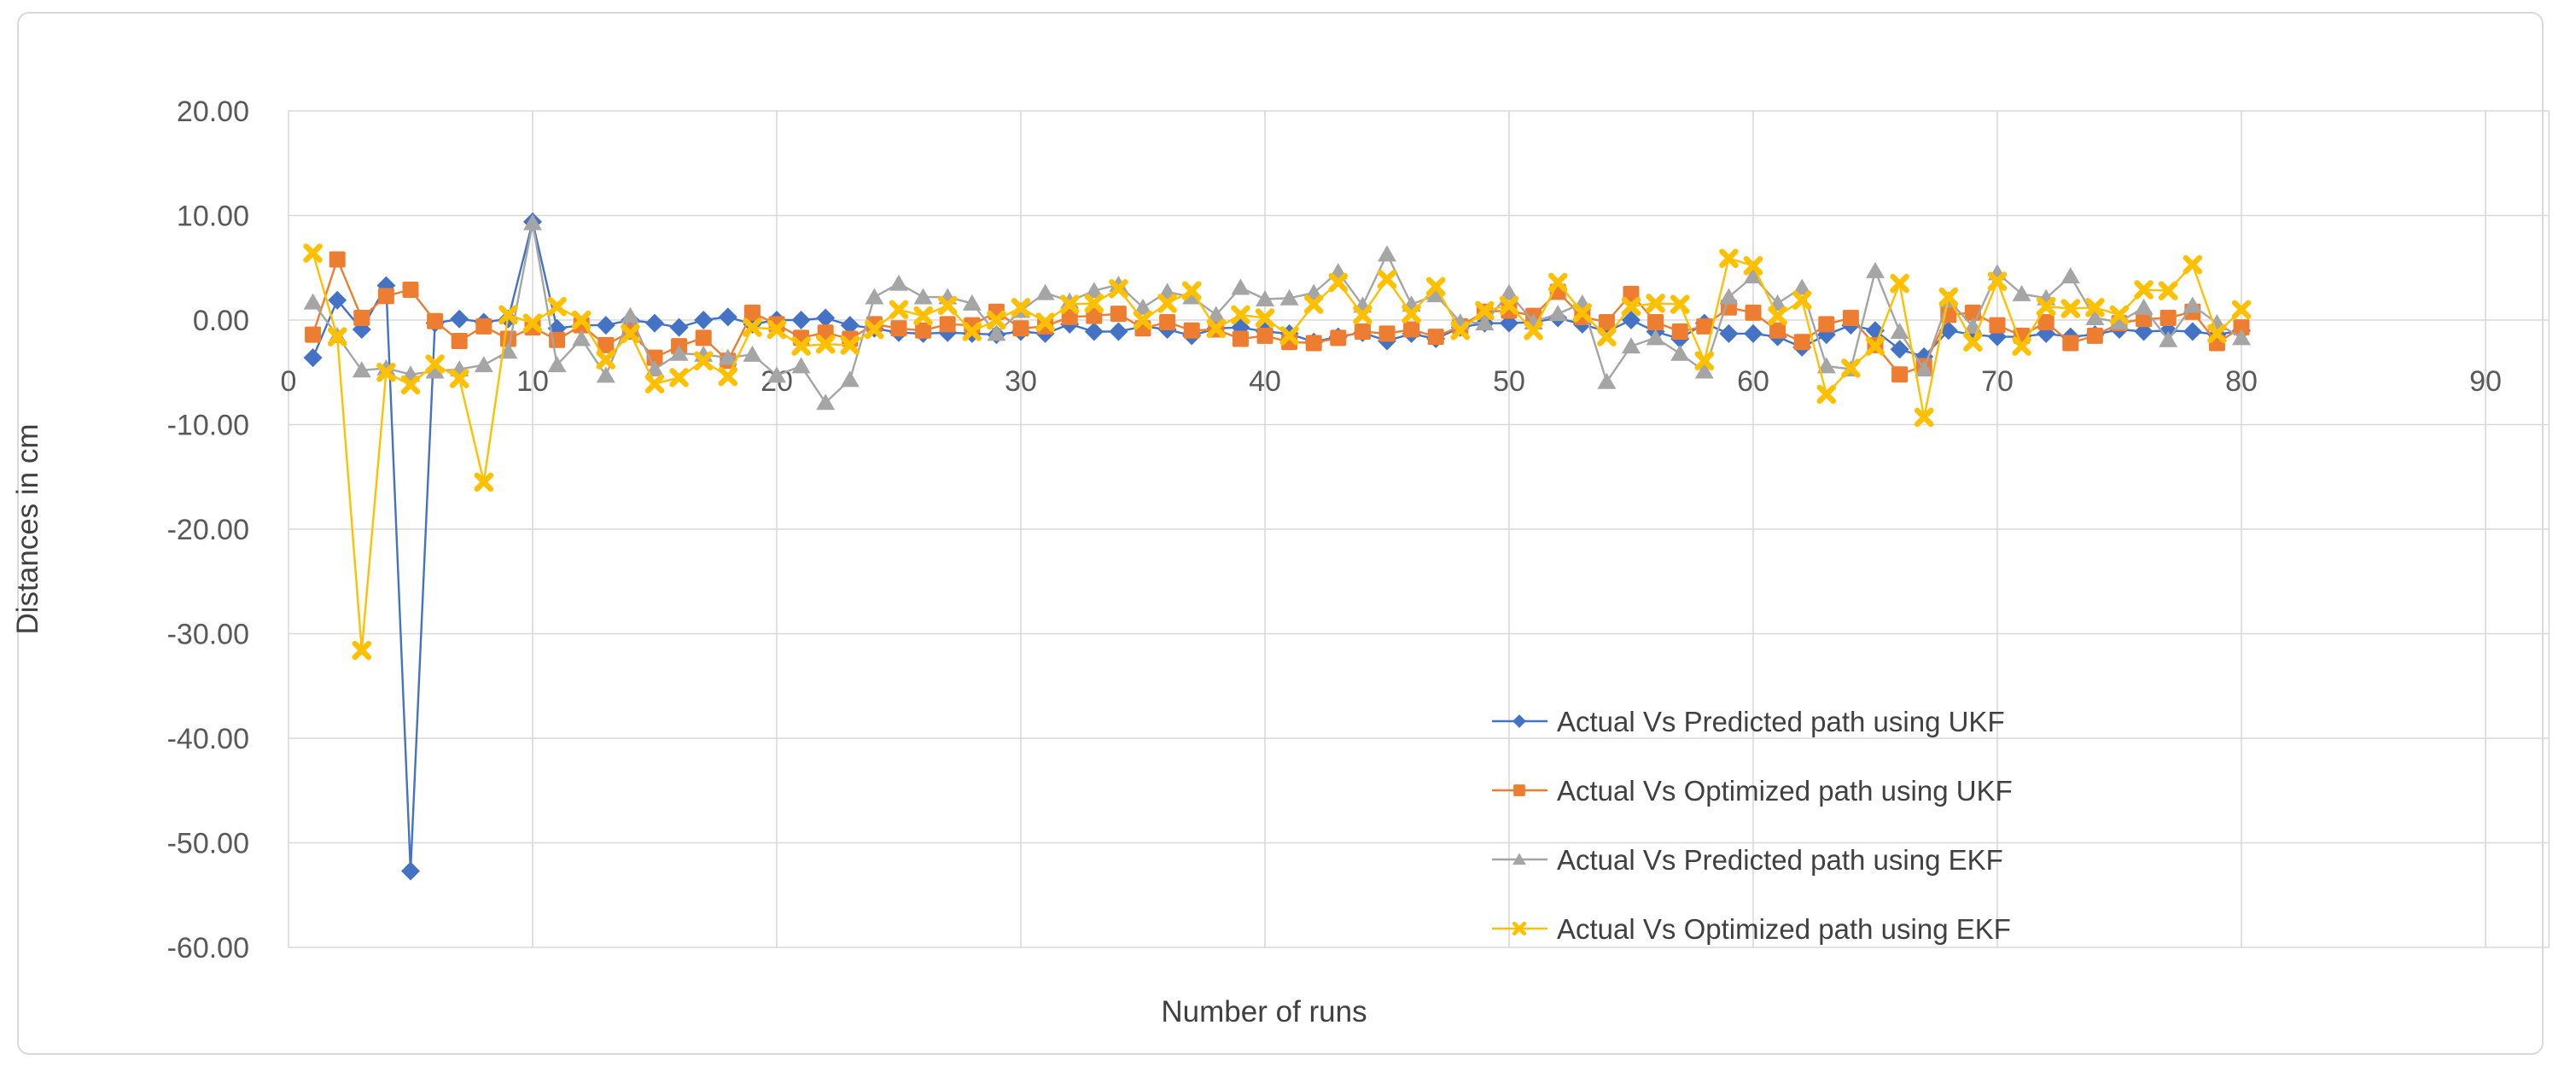  Describe the element at coordinates (208, 530) in the screenshot. I see `y-tick-label: -20.00` at that location.